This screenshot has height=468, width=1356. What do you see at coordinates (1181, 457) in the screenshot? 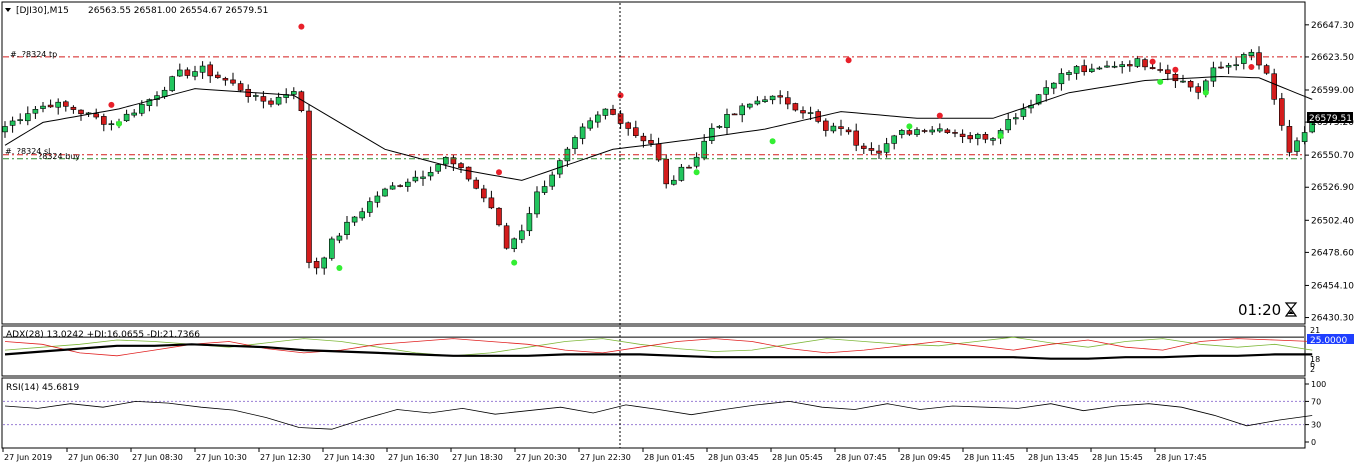
I see `time-tick-label: 28 Jun 17:45` at bounding box center [1181, 457].